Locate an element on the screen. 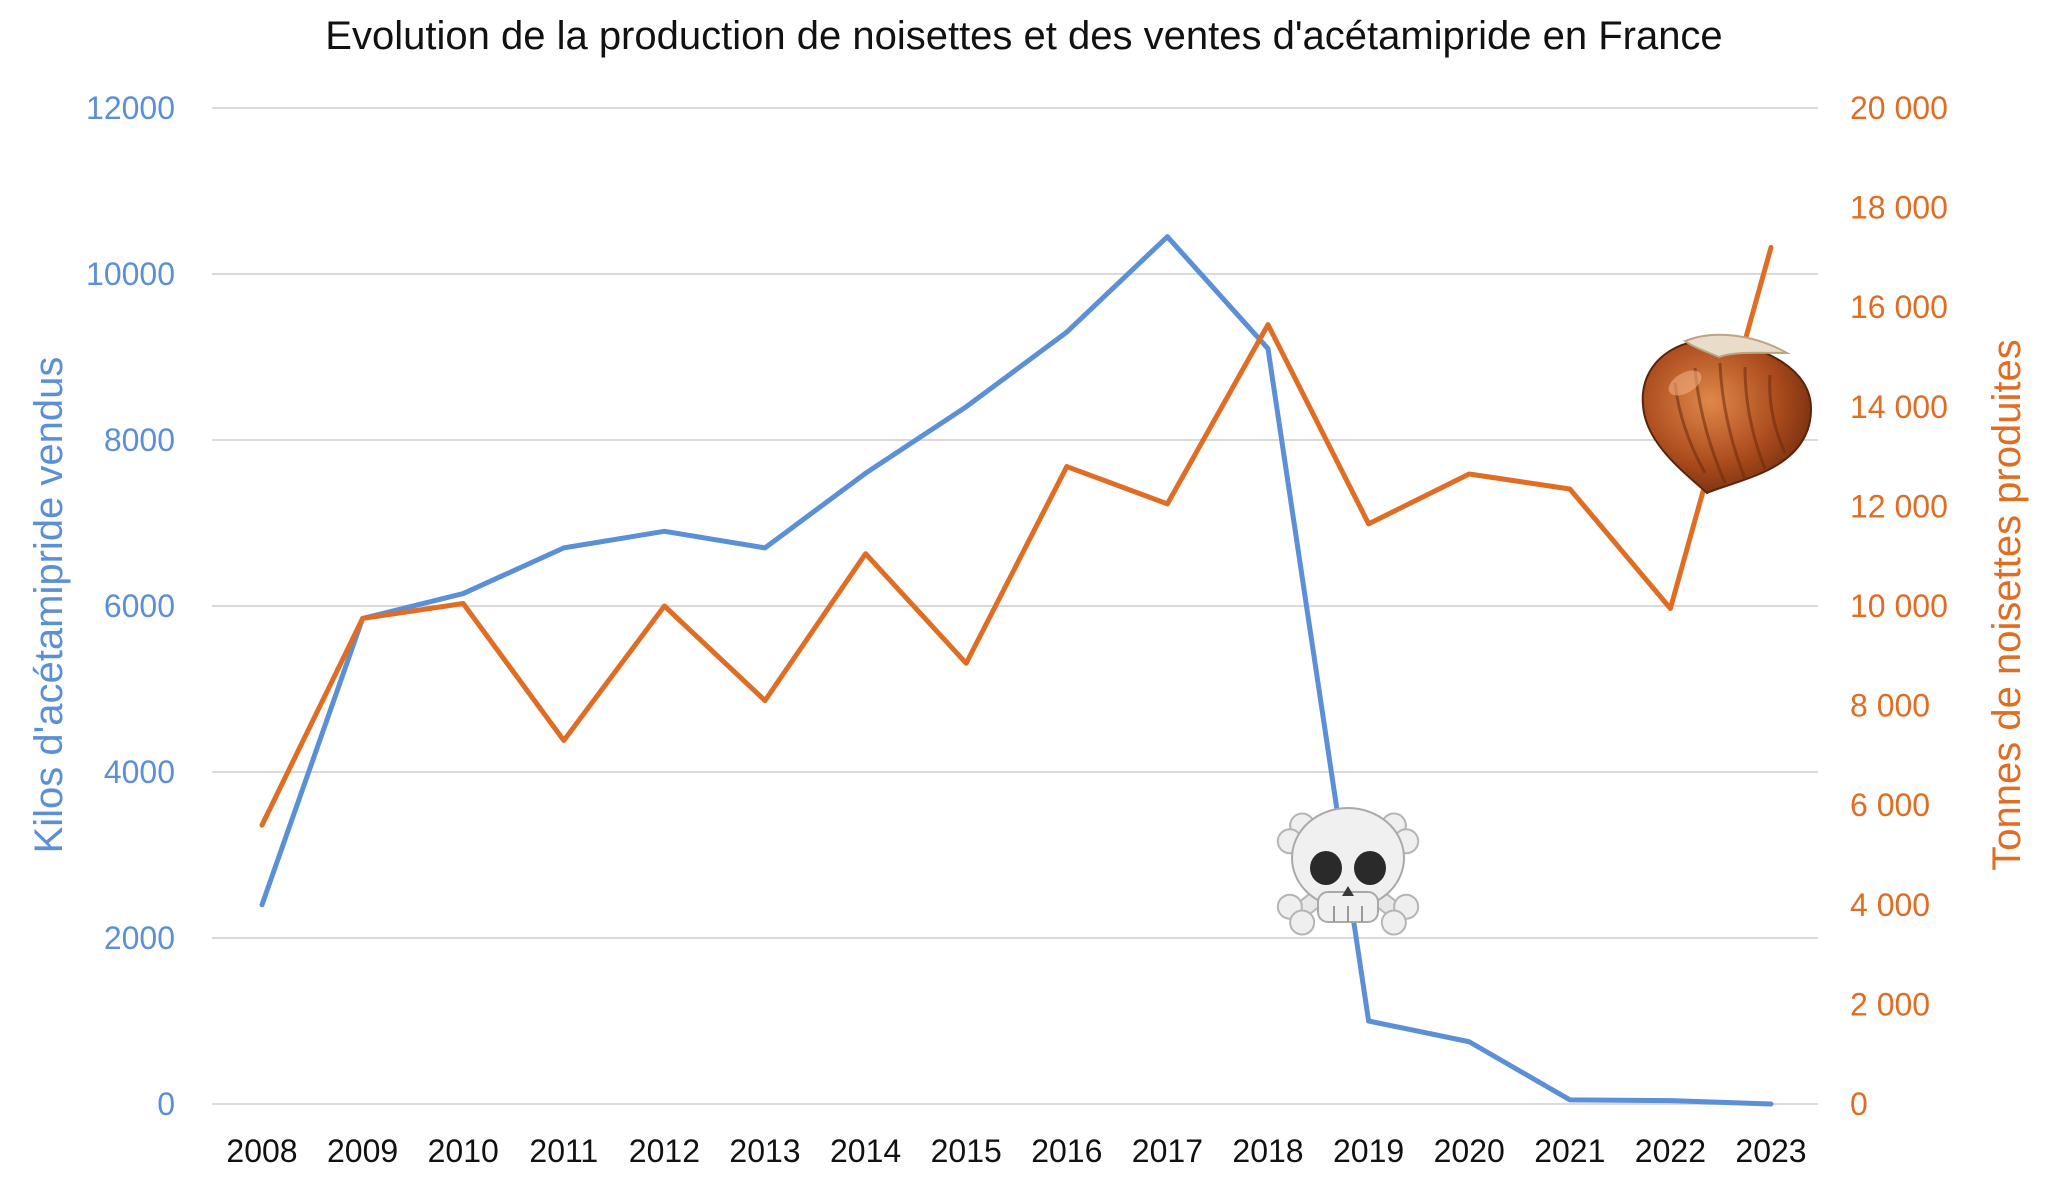 This screenshot has width=2048, height=1184. y-left-tick-label: 12000 is located at coordinates (130, 108).